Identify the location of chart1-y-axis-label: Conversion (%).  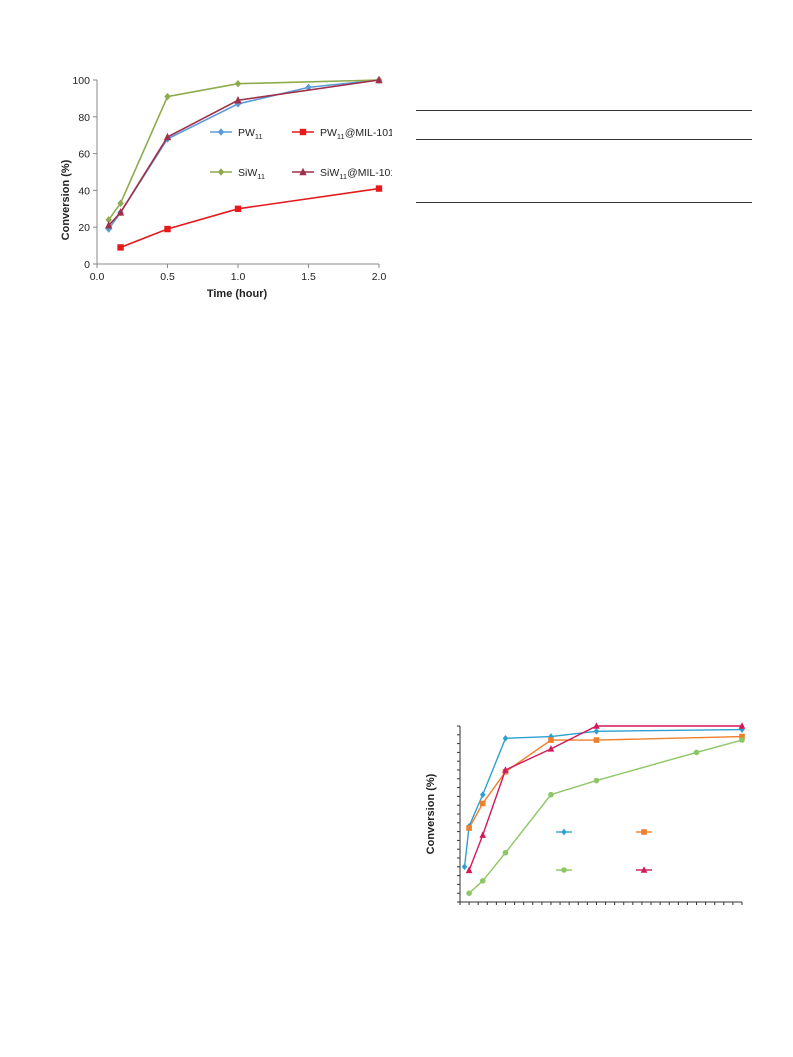
(66, 199).